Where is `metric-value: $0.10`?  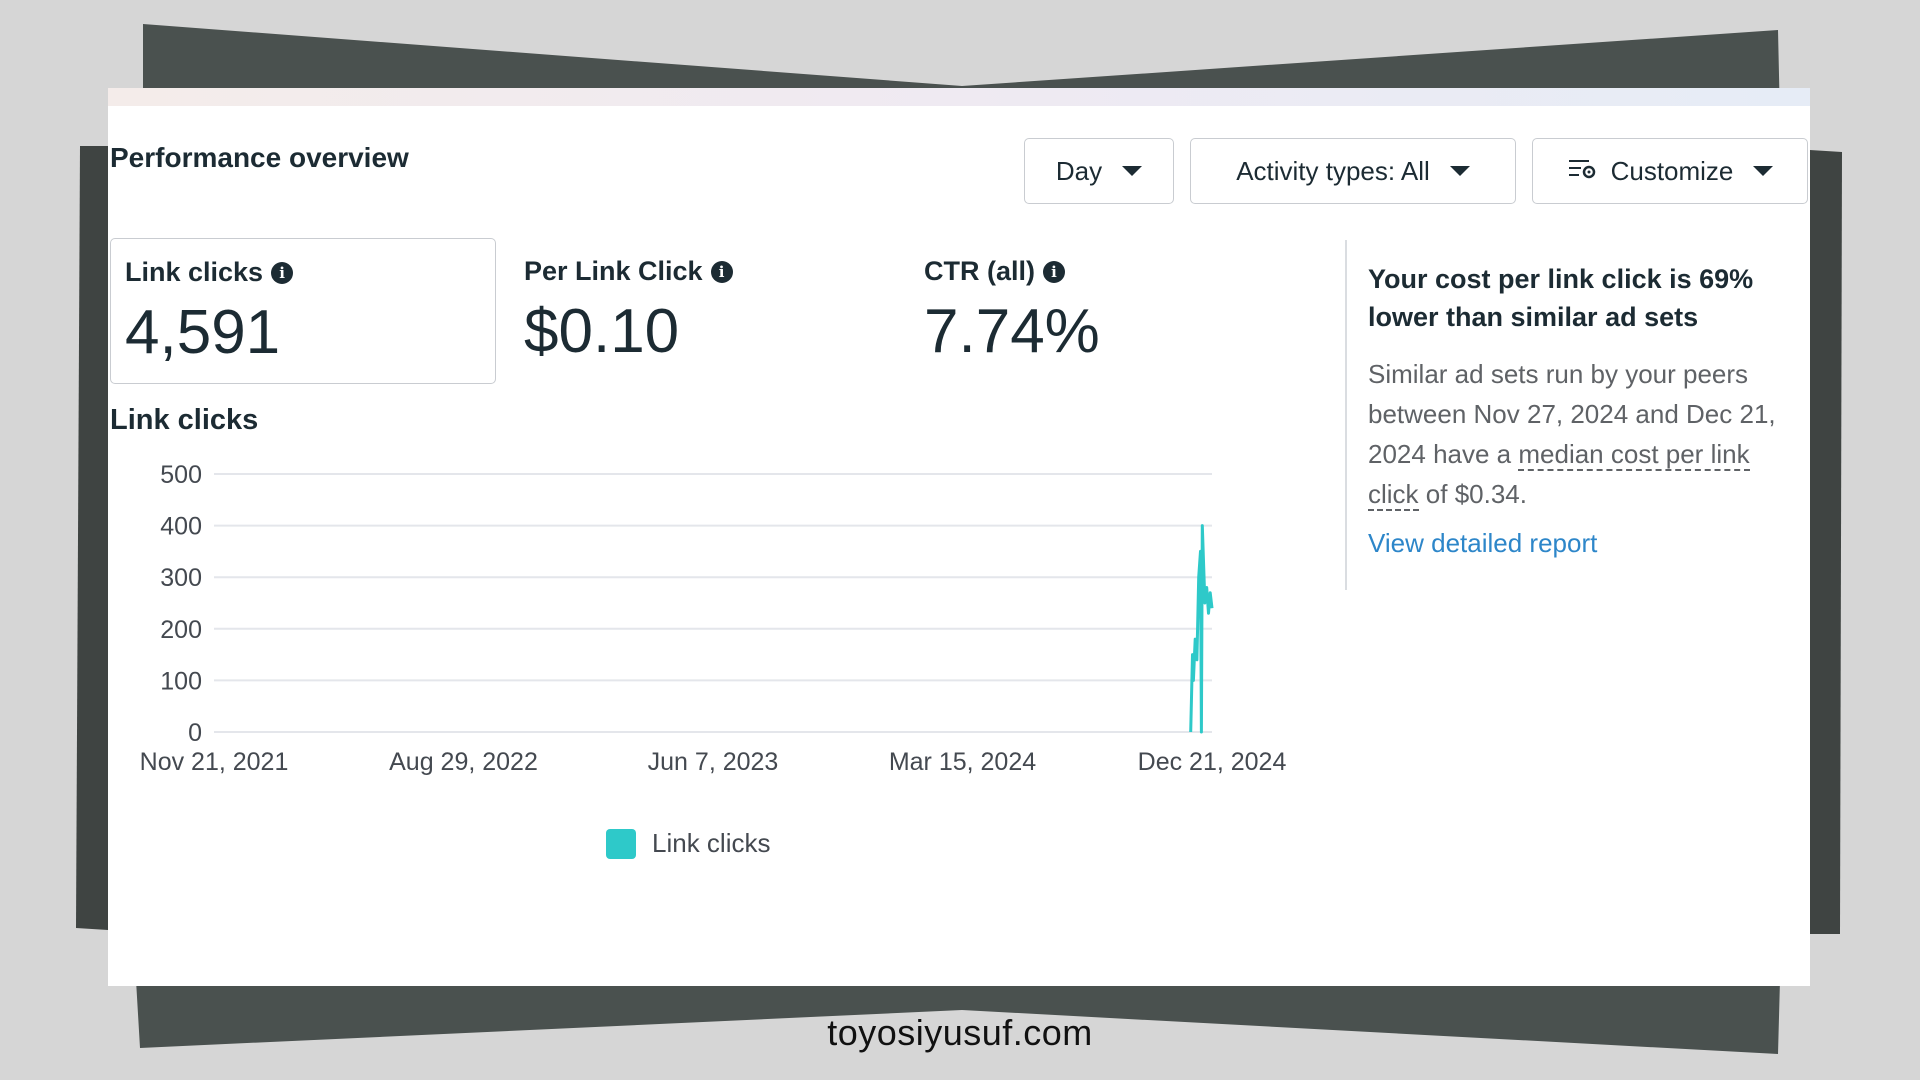 metric-value: $0.10 is located at coordinates (602, 331).